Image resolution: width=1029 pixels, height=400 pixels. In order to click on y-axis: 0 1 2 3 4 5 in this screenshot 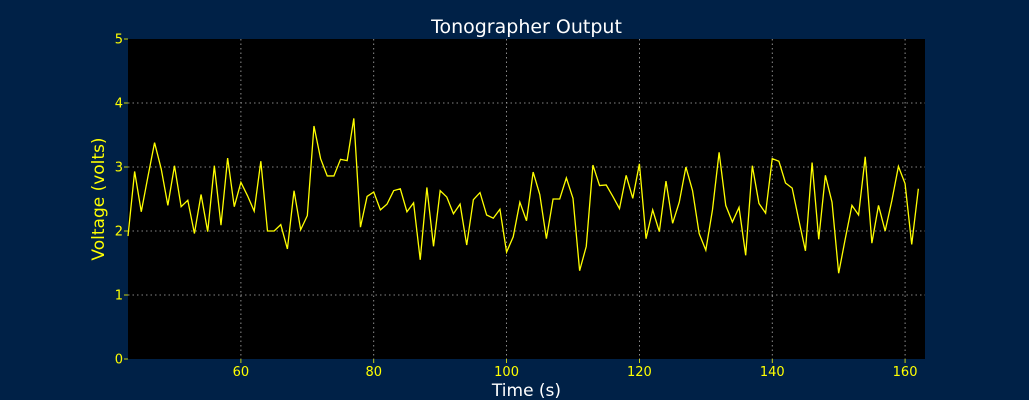, I will do `click(121, 200)`.